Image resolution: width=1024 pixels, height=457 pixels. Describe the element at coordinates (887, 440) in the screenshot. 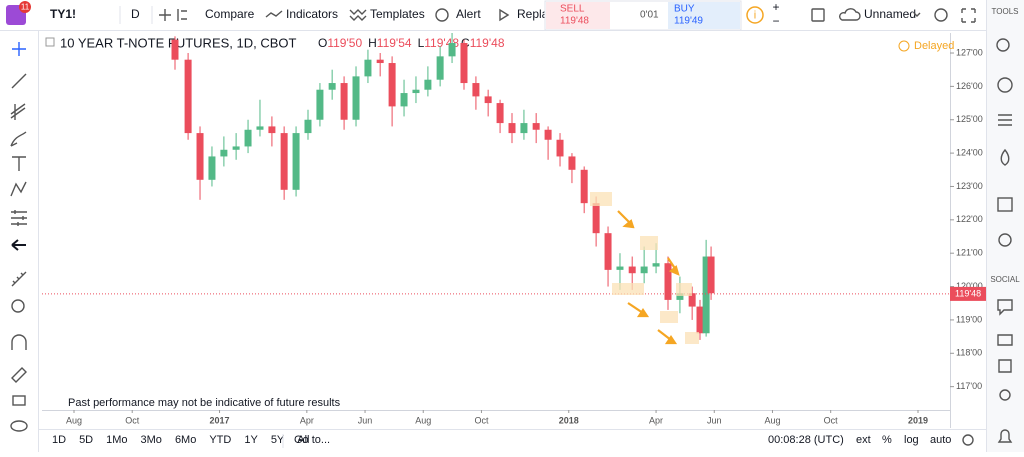

I see `percent-toggle: %` at that location.